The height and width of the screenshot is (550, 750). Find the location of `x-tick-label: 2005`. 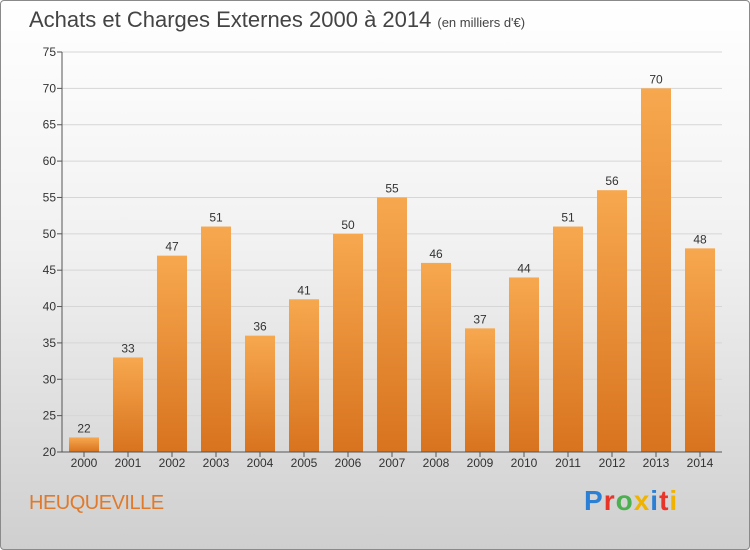

x-tick-label: 2005 is located at coordinates (304, 463).